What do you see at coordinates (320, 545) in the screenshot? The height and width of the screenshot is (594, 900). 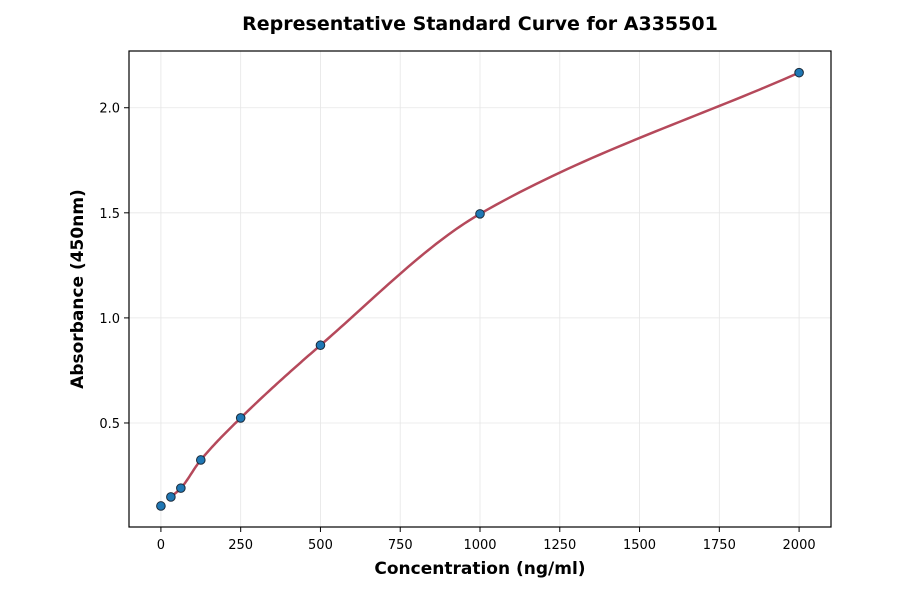 I see `x-tick-label: 500` at bounding box center [320, 545].